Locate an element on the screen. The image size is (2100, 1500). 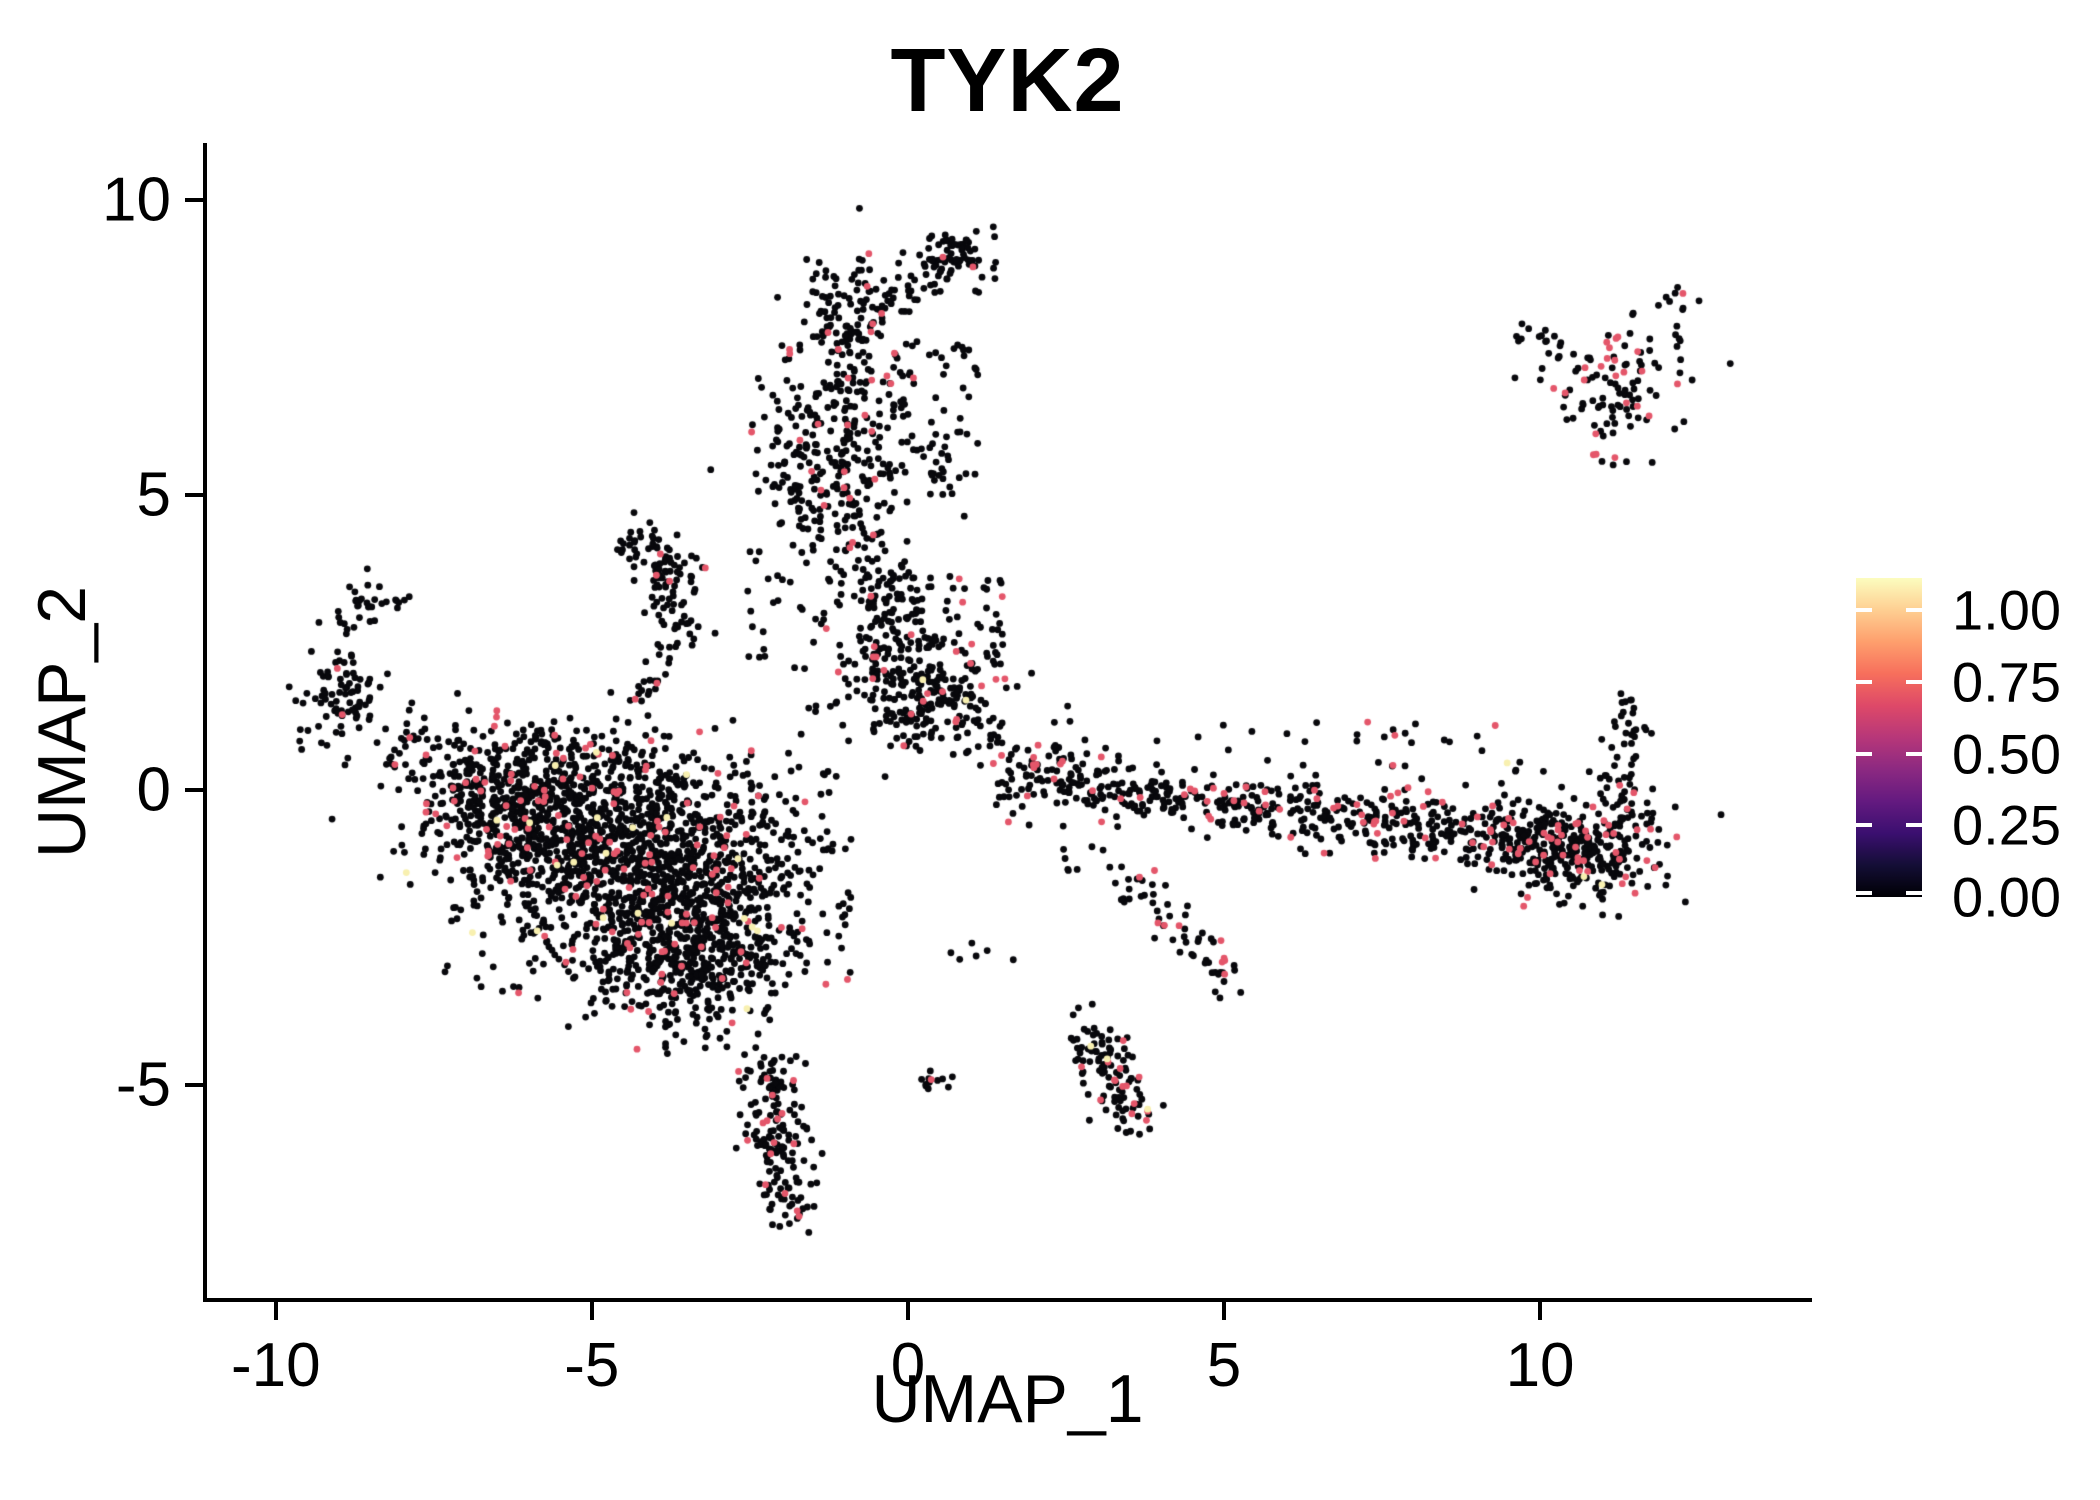
colorbar-tick-label: 0.25 is located at coordinates (2006, 825).